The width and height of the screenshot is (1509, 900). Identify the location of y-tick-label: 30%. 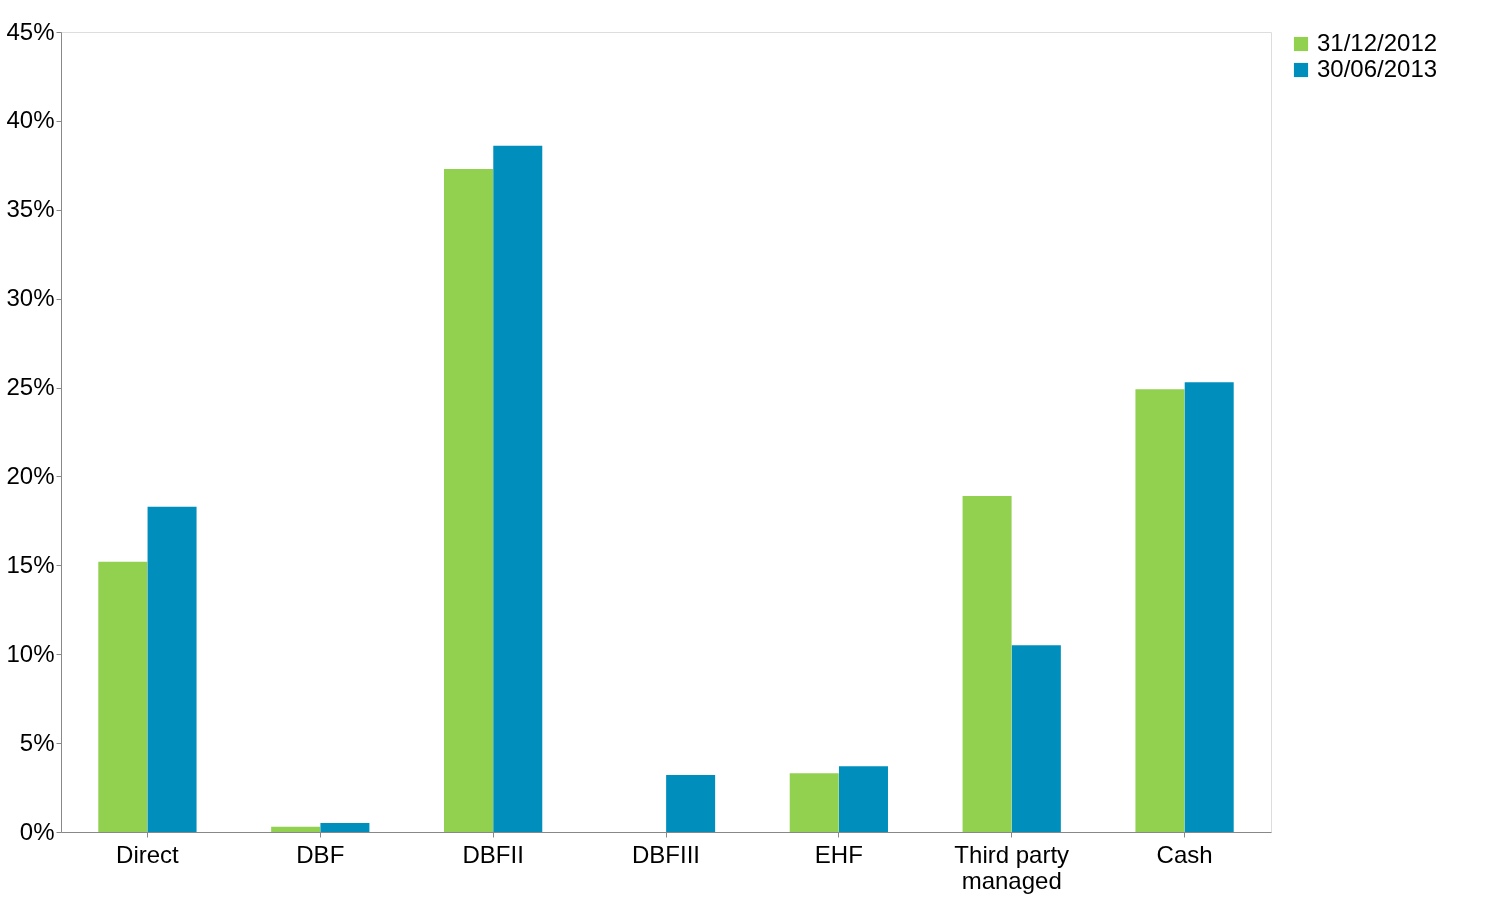
(30, 298).